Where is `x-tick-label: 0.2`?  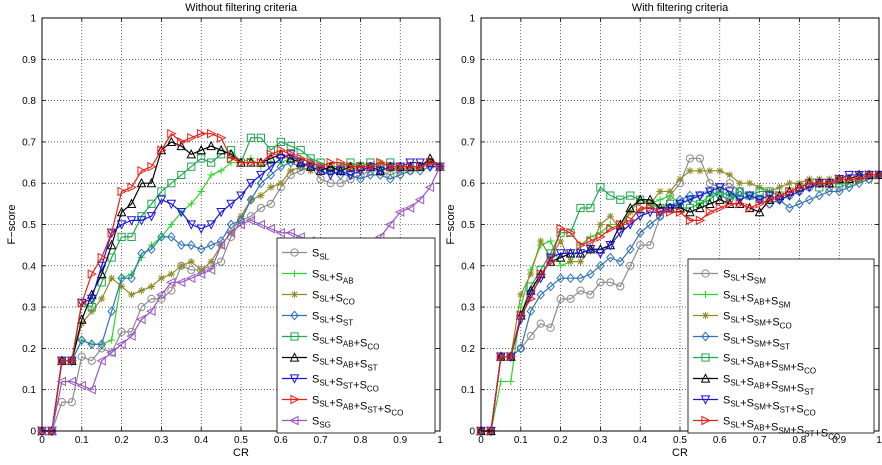
x-tick-label: 0.2 is located at coordinates (561, 440).